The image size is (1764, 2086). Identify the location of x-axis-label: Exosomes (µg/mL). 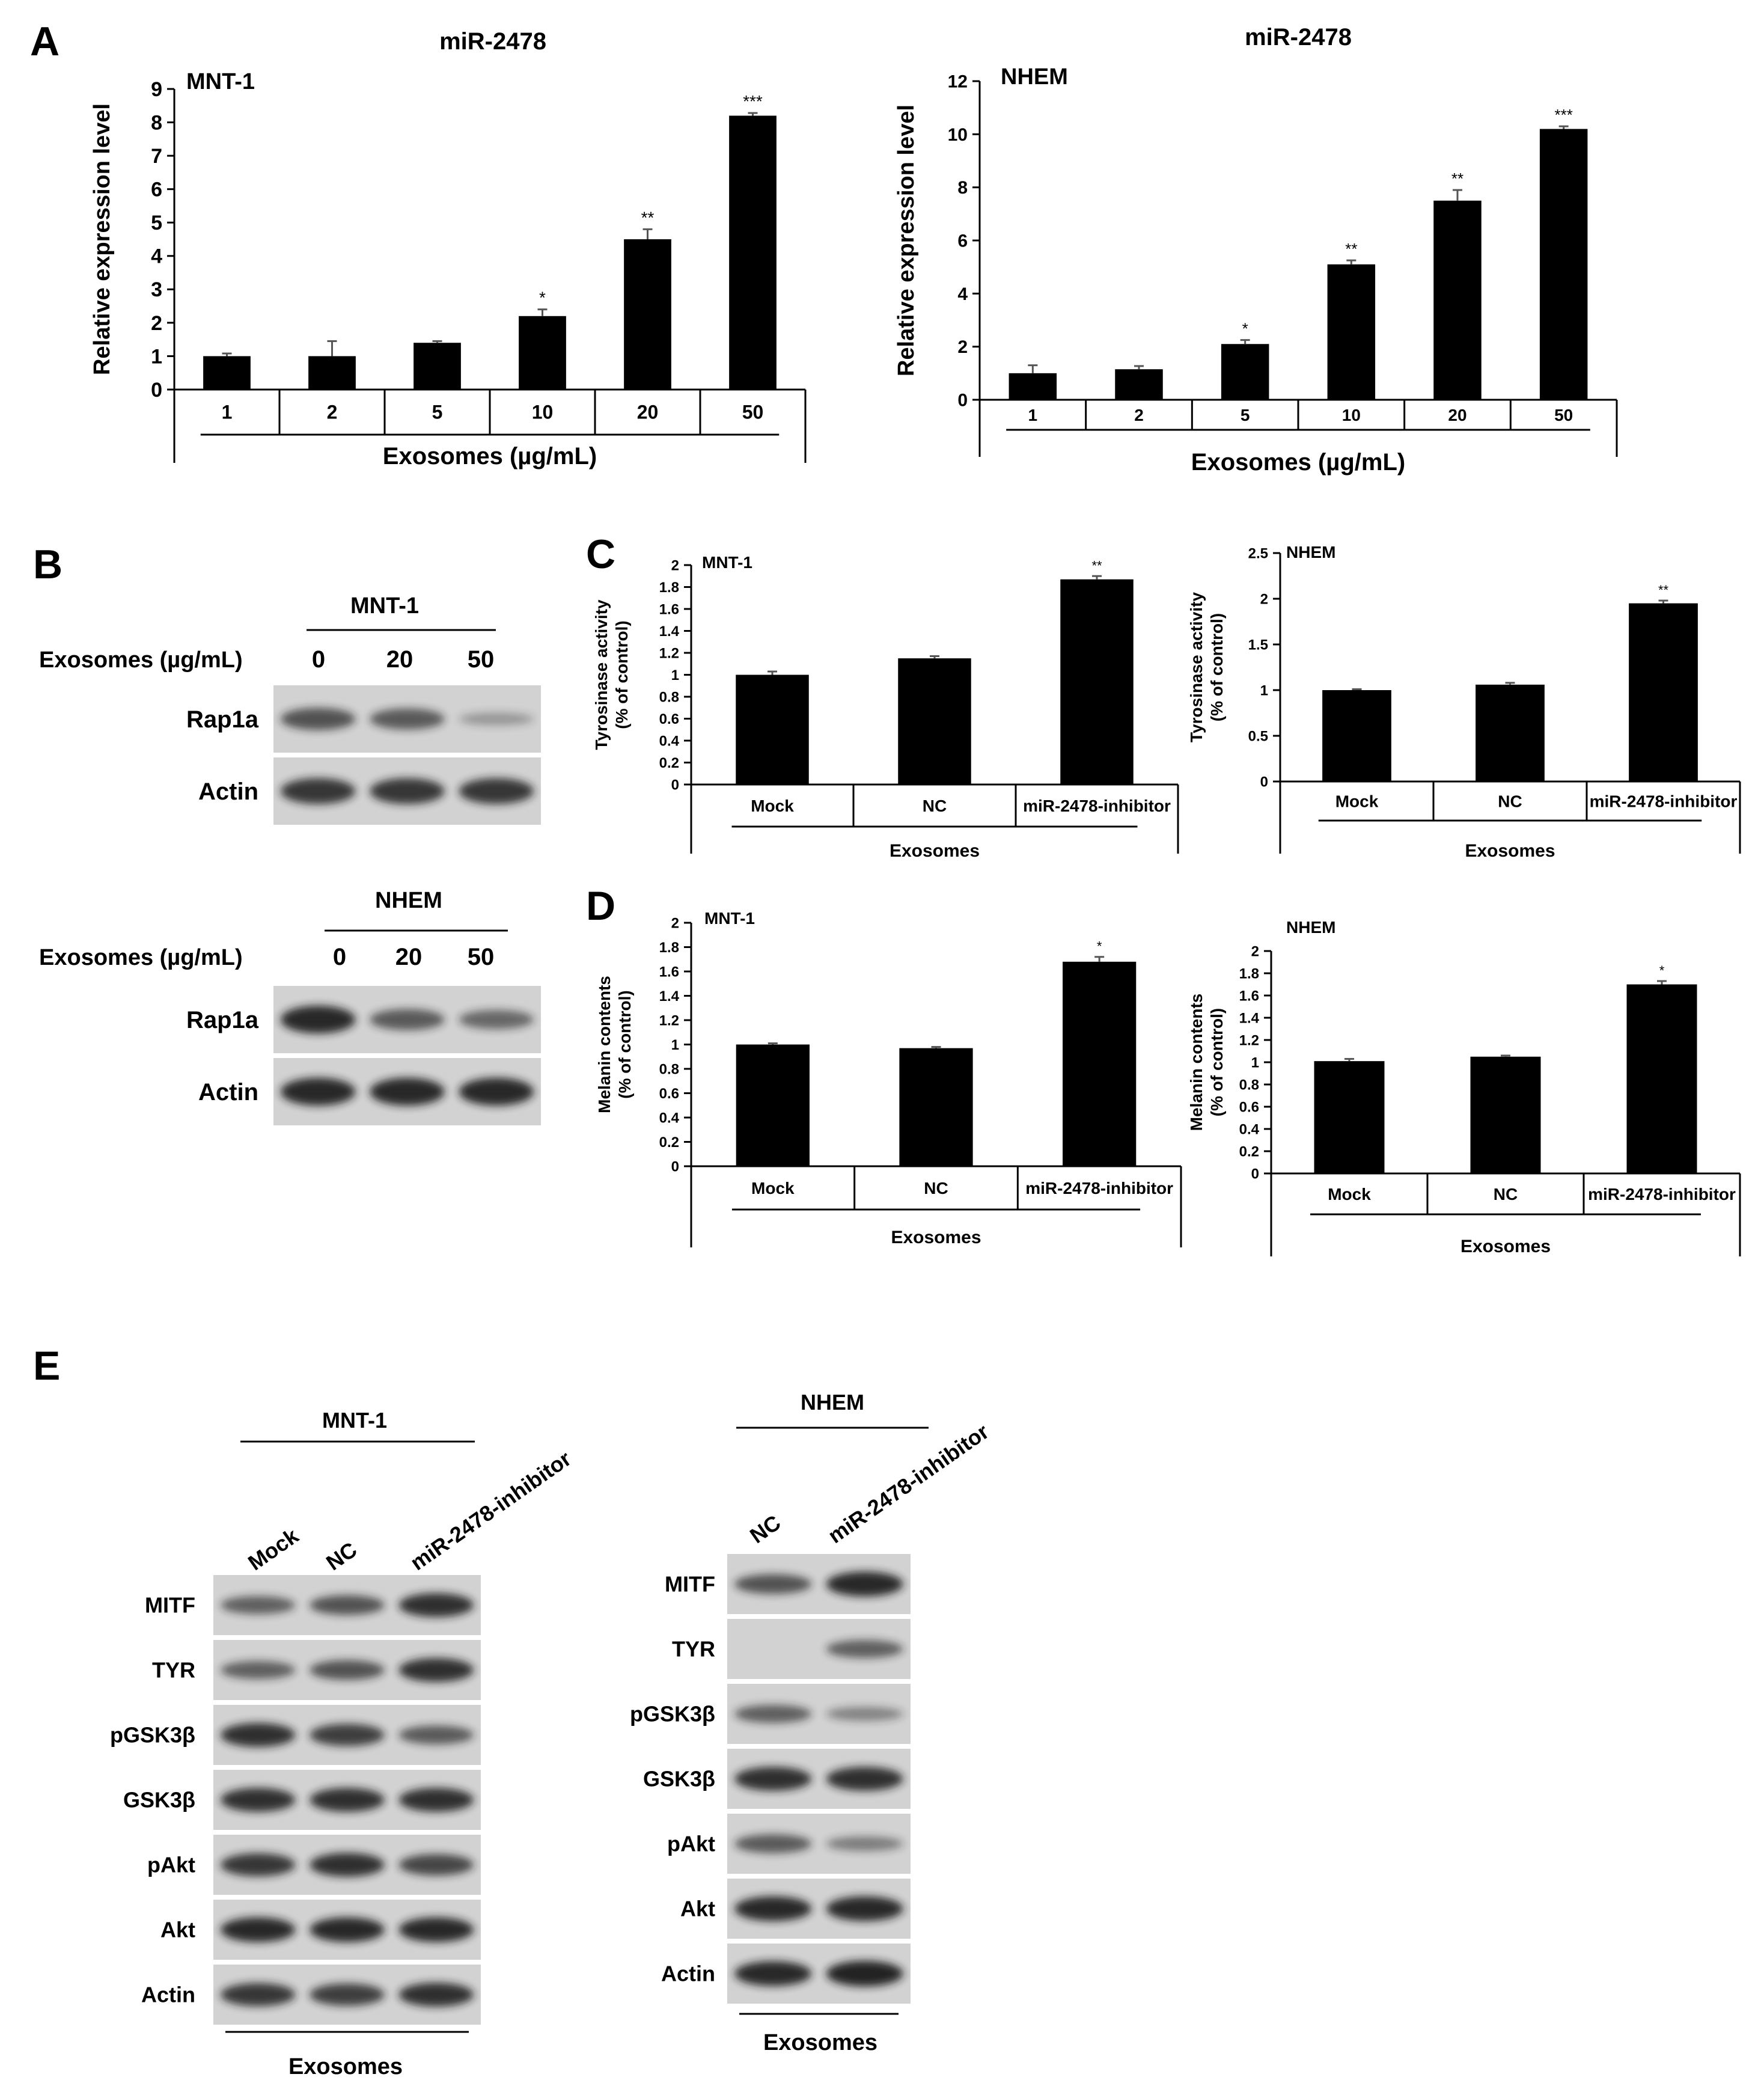
(1298, 463).